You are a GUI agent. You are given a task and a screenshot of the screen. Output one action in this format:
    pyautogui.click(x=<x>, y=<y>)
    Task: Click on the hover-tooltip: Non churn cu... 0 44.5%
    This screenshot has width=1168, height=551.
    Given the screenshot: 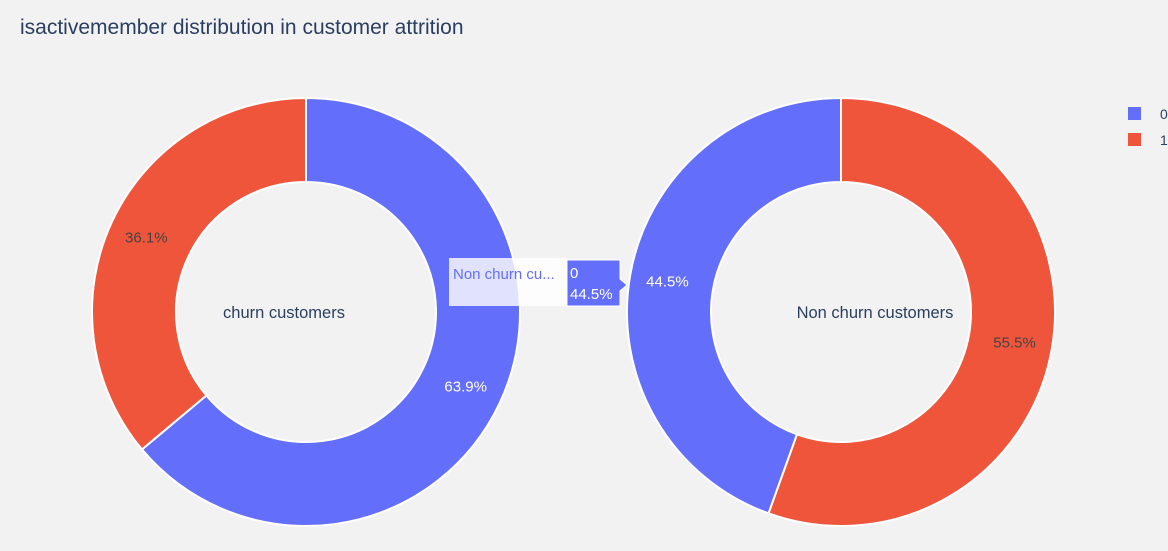 What is the action you would take?
    pyautogui.click(x=538, y=282)
    